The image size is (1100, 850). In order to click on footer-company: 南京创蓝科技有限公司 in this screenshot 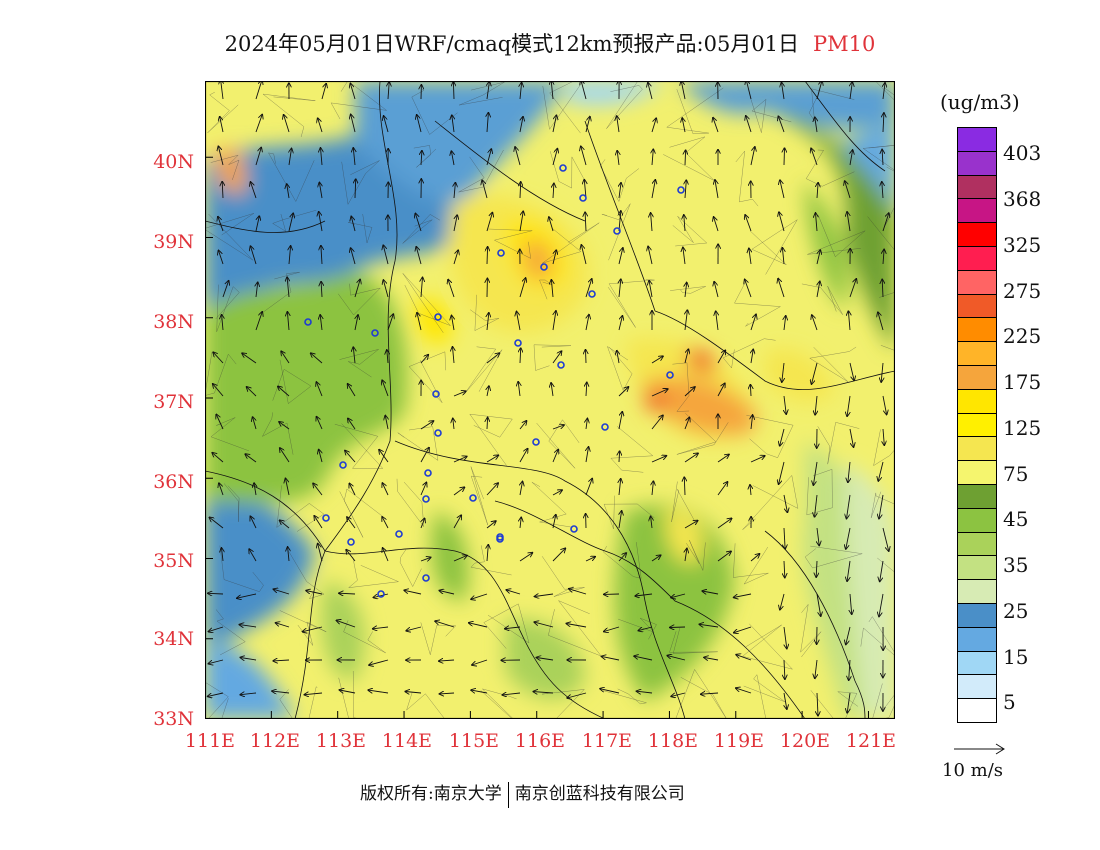, I will do `click(599, 794)`.